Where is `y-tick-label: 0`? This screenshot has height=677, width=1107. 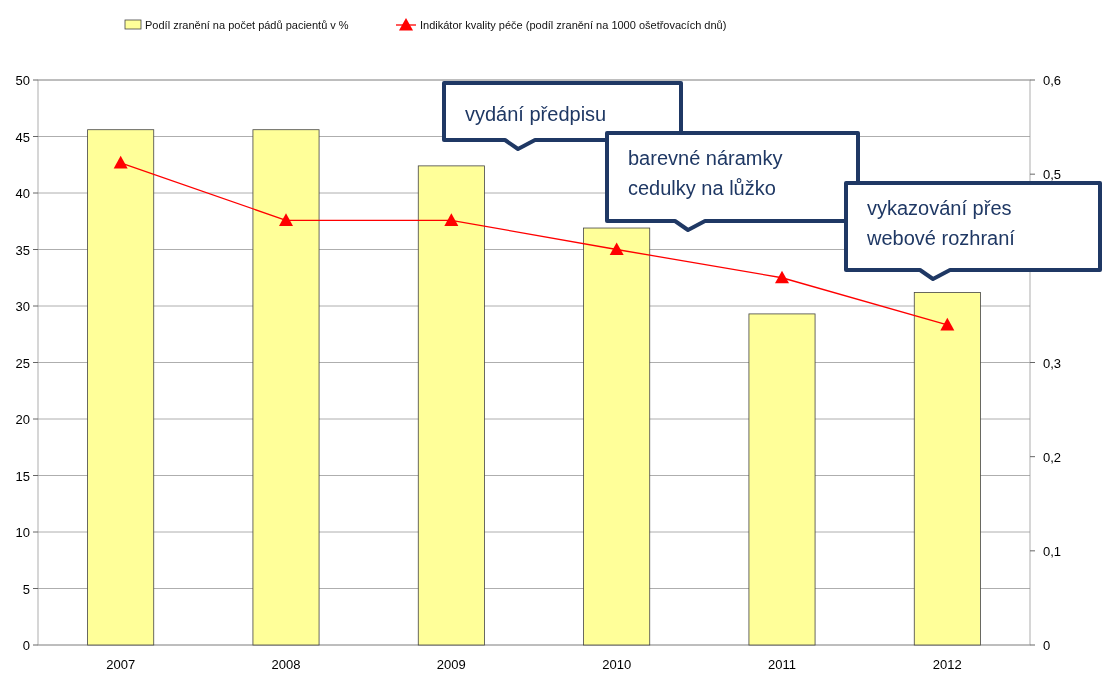
y-tick-label: 0 is located at coordinates (26, 645).